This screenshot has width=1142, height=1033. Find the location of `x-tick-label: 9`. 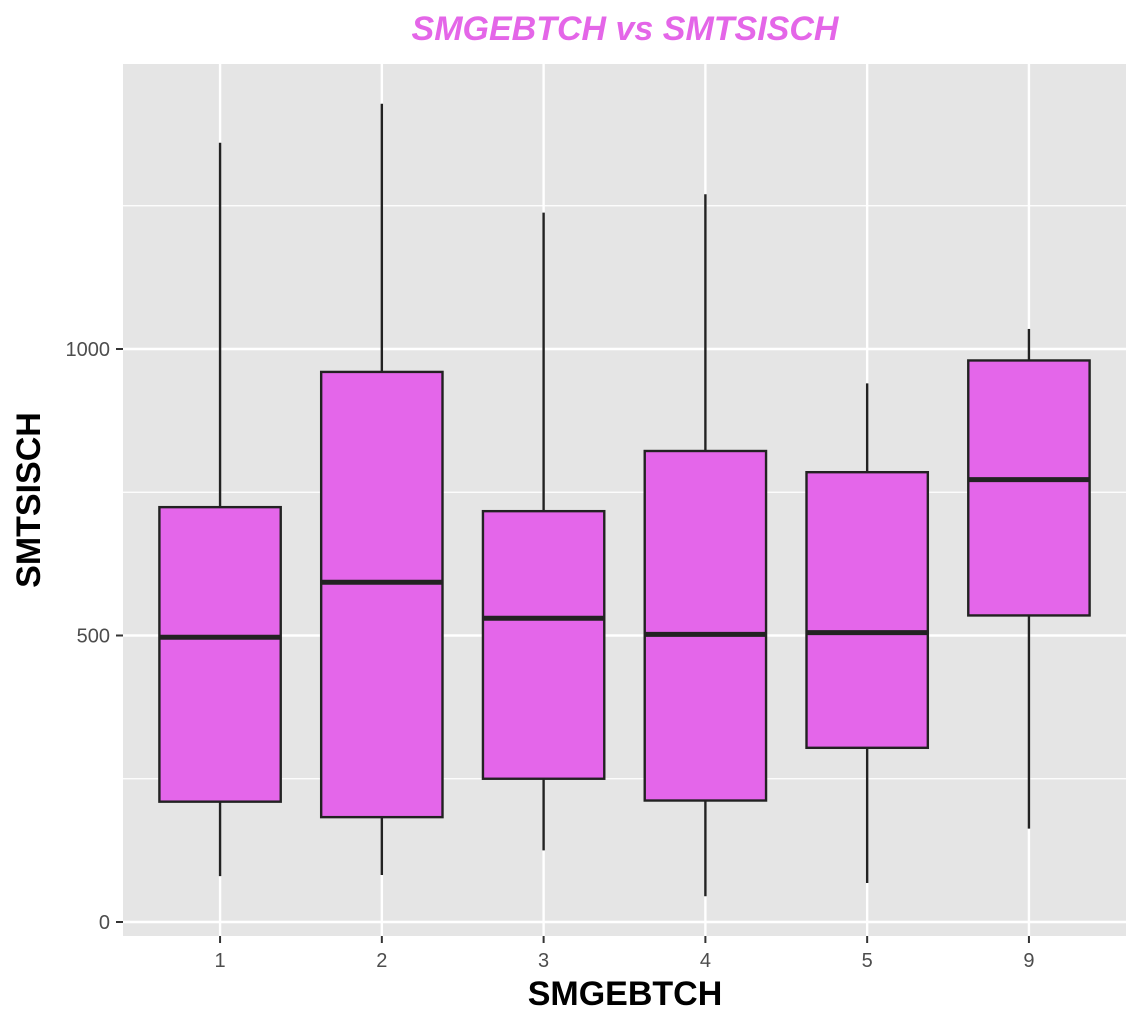

x-tick-label: 9 is located at coordinates (1028, 961).